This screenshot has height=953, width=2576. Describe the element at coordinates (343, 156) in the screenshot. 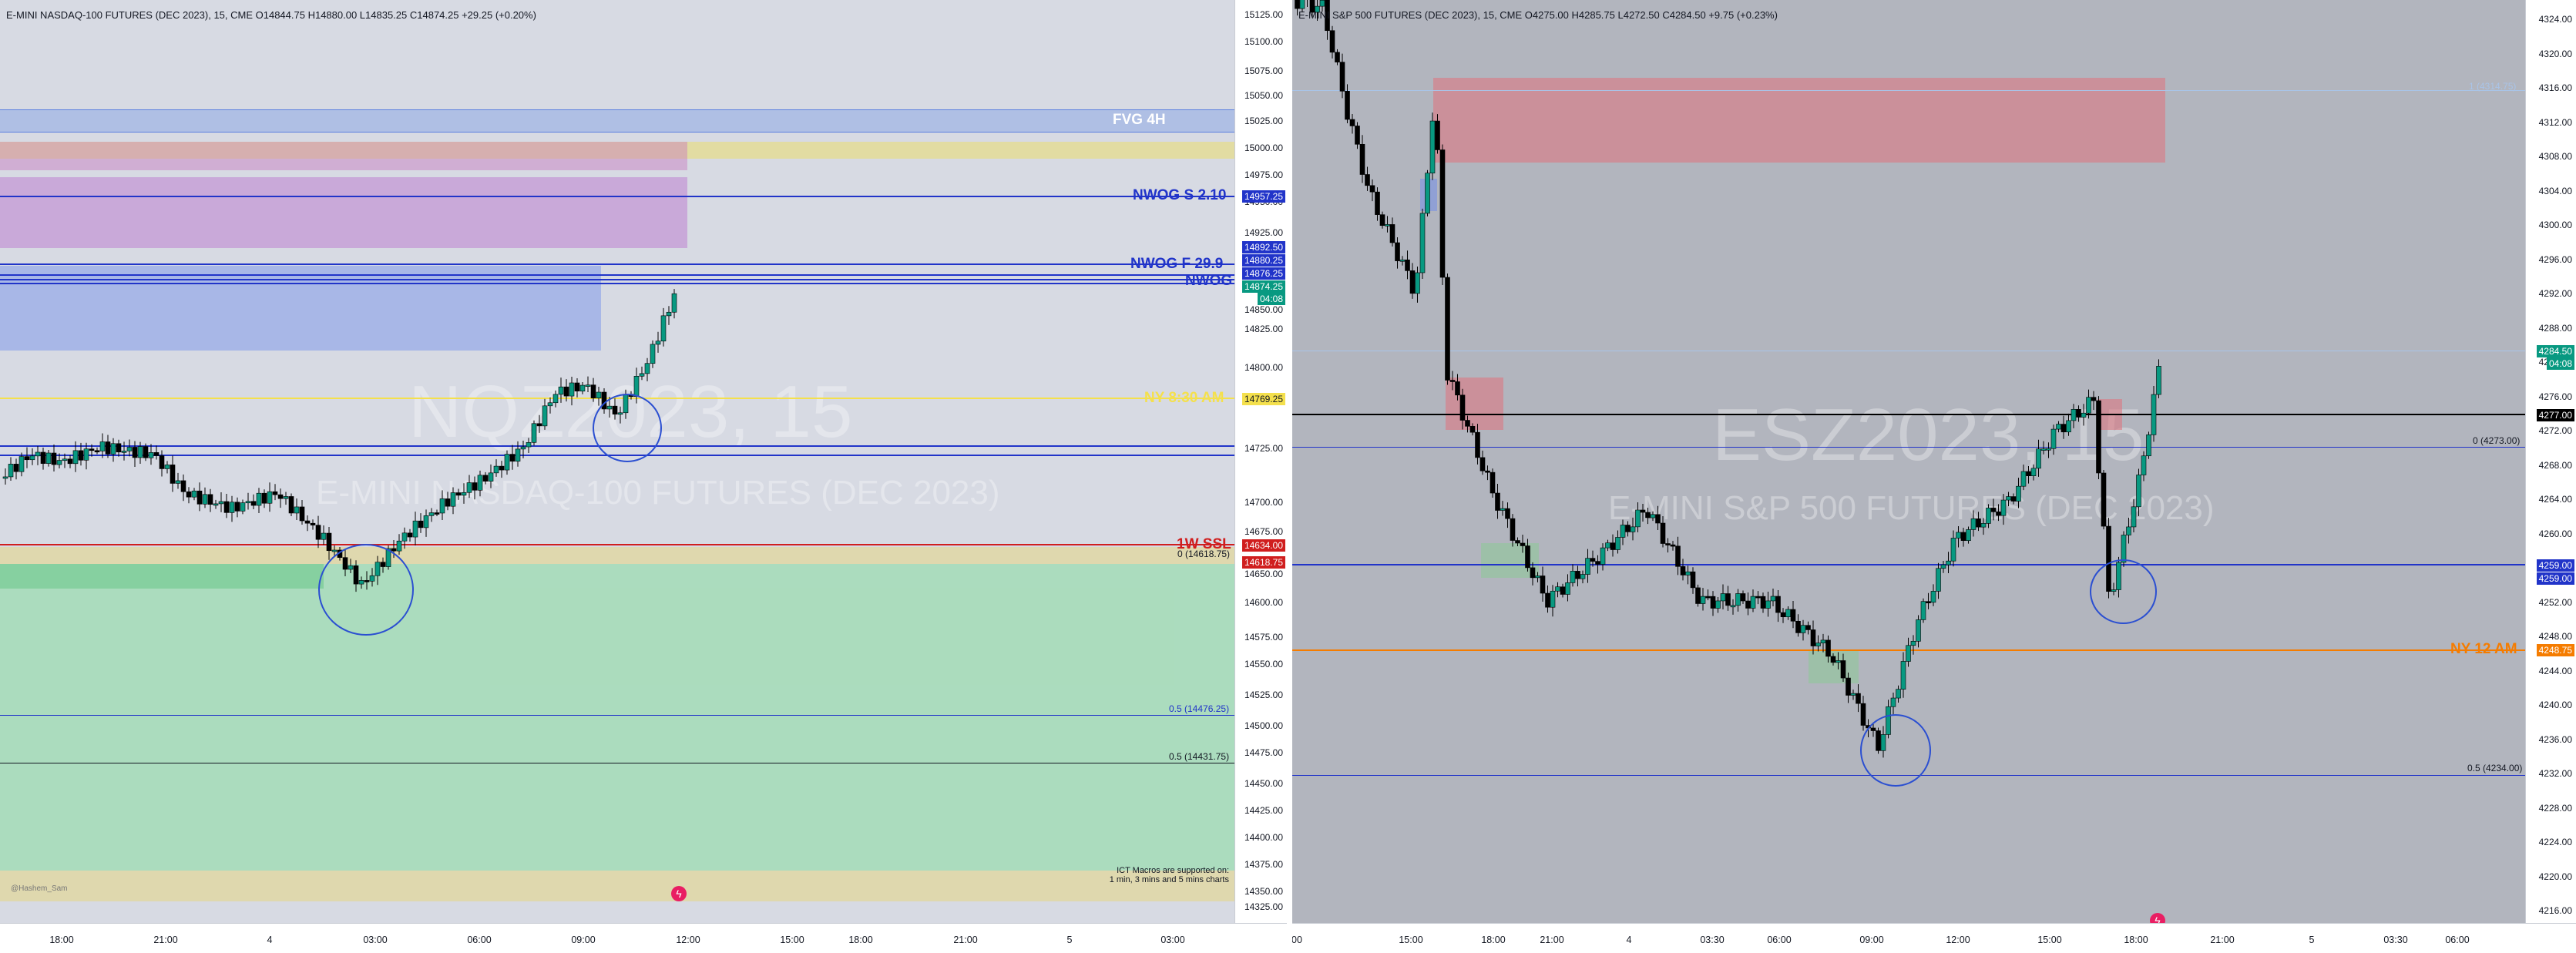

I see `pink-zone` at that location.